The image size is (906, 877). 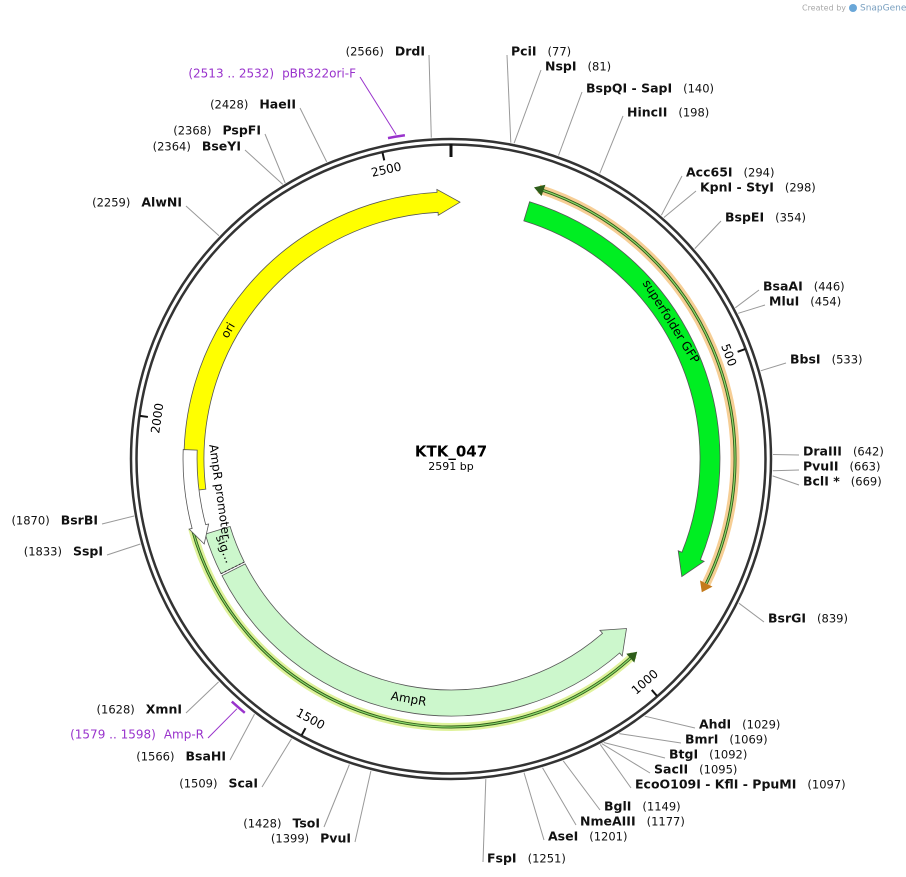 What do you see at coordinates (79, 520) in the screenshot?
I see `site-name: BsrBI` at bounding box center [79, 520].